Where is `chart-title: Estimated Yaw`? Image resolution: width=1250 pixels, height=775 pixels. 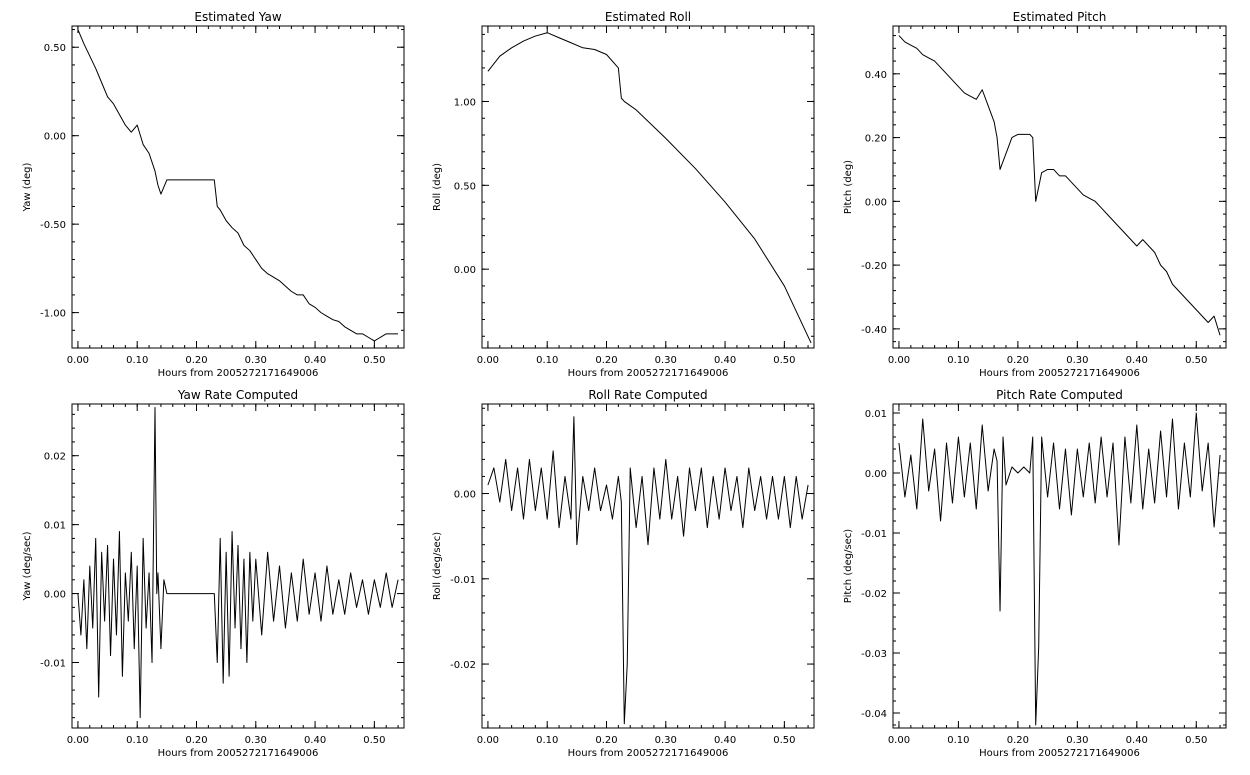 chart-title: Estimated Yaw is located at coordinates (237, 17).